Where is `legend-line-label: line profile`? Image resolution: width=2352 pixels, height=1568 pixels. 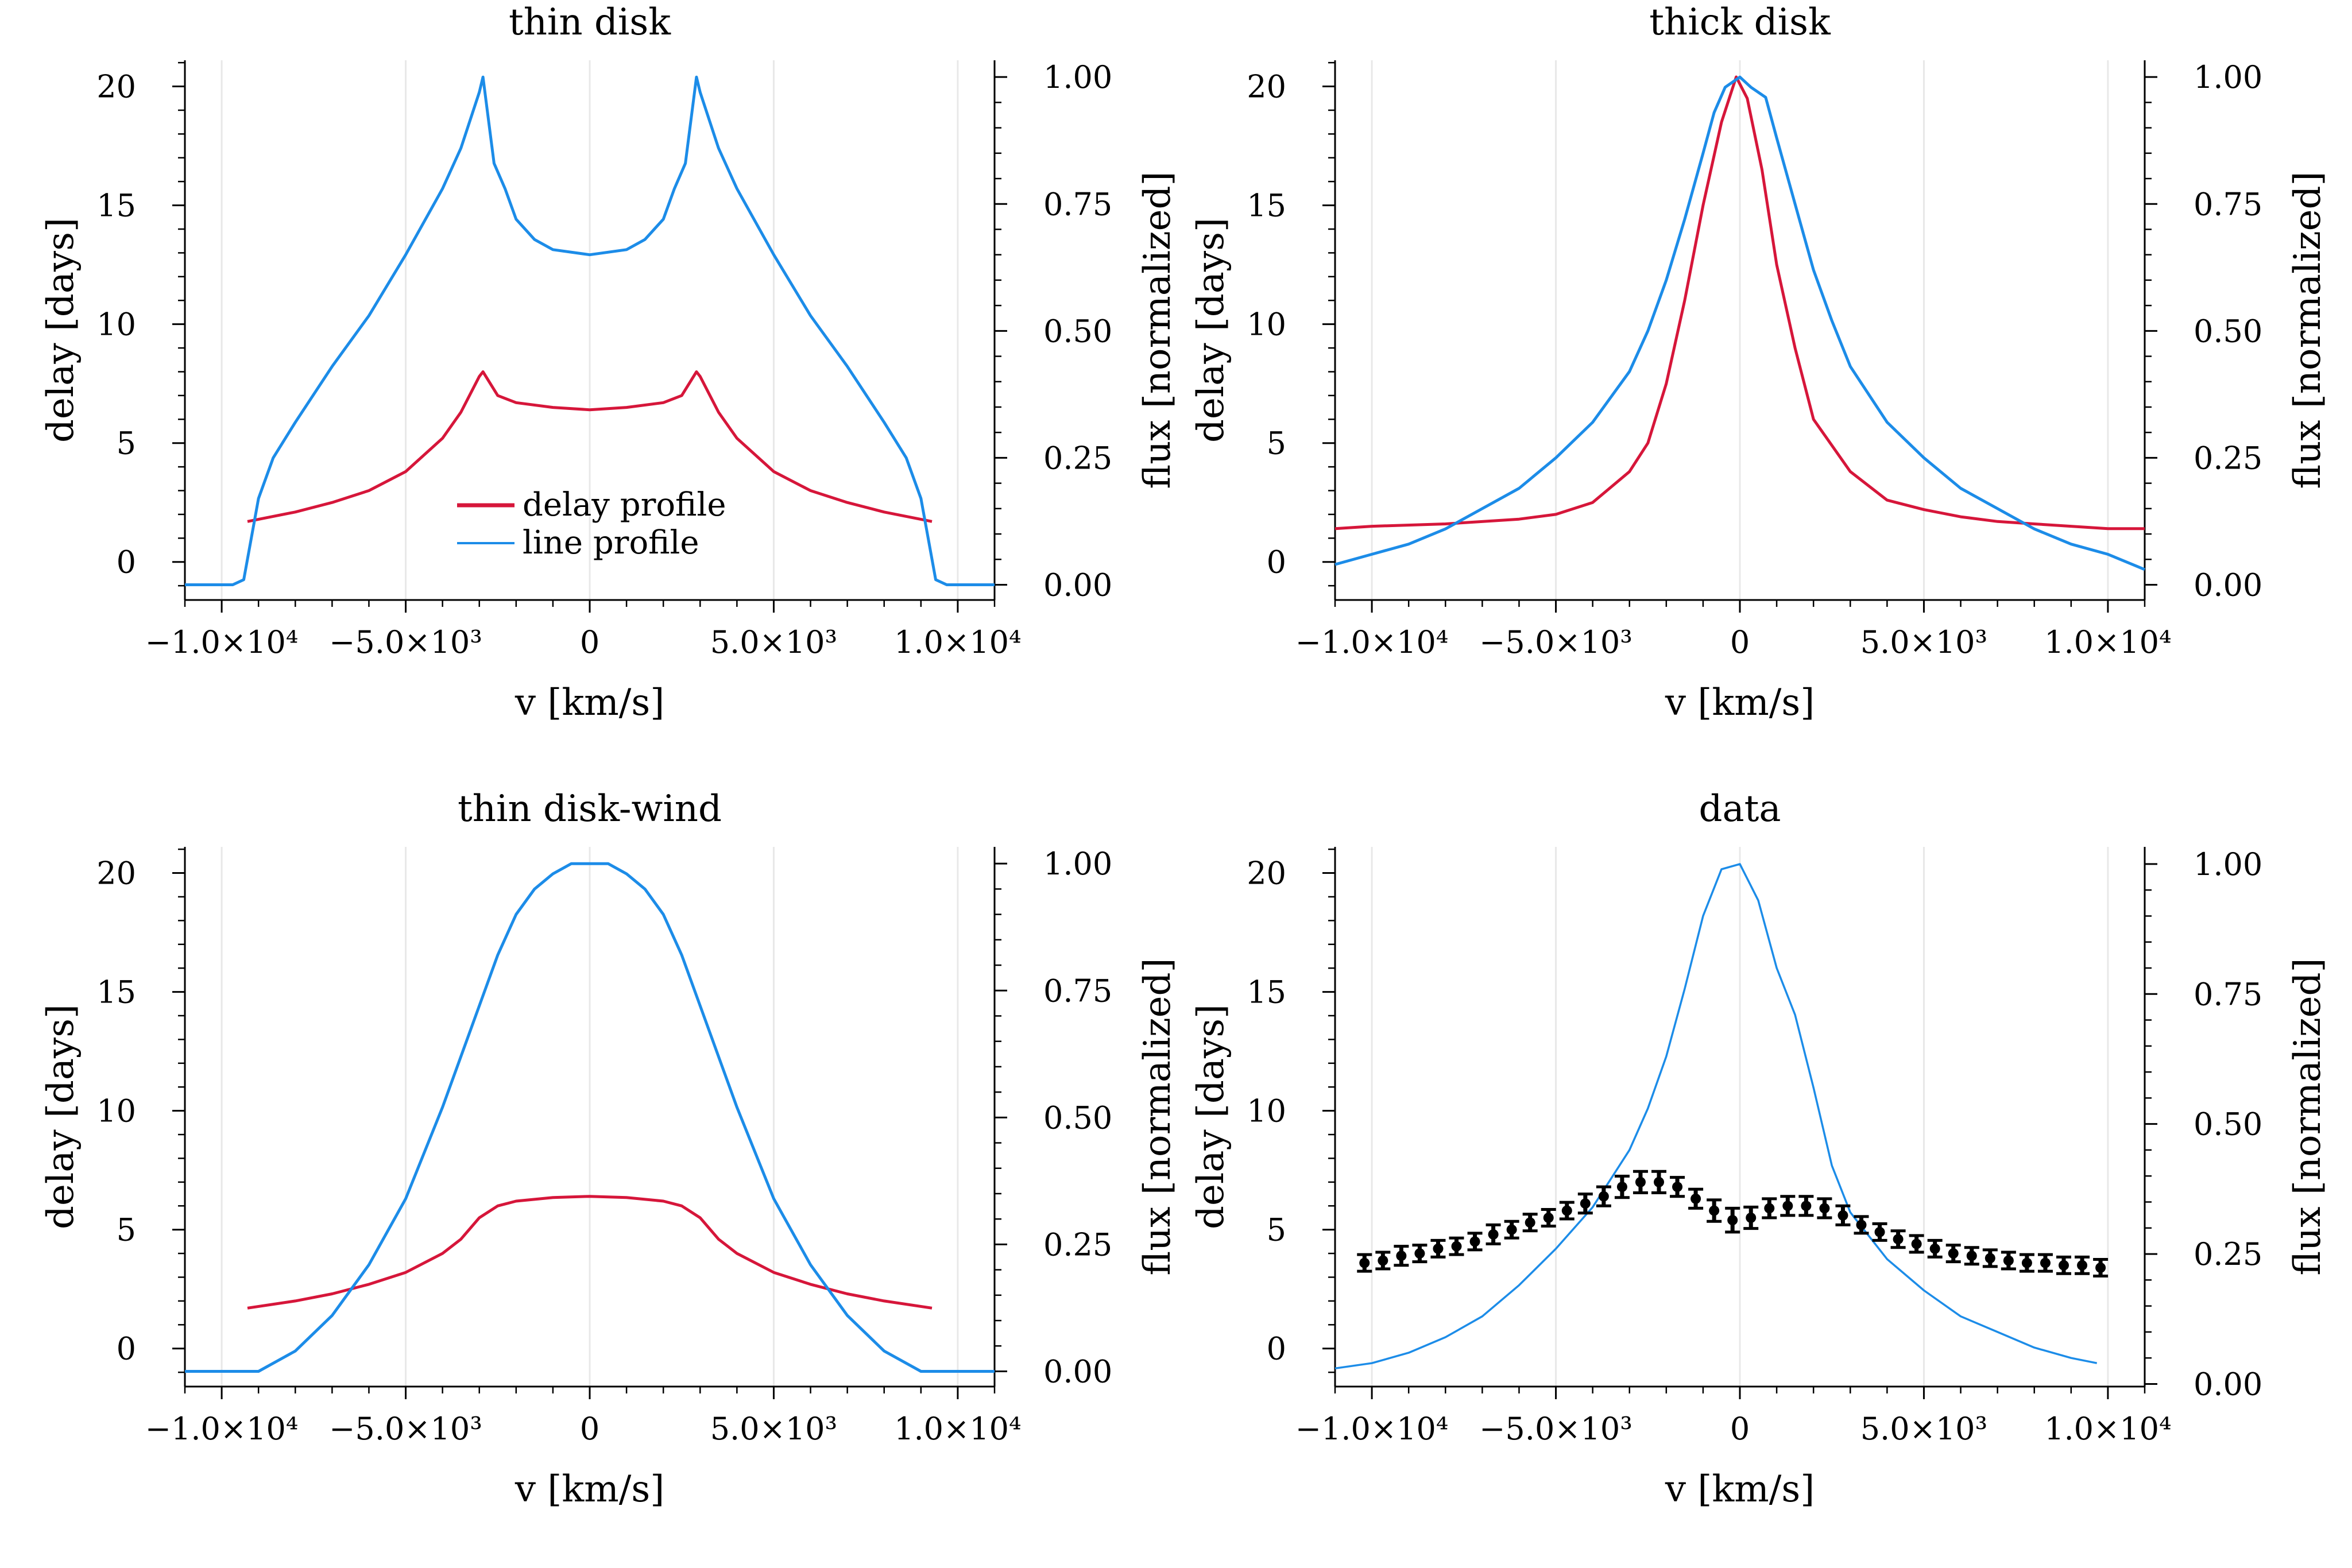 legend-line-label: line profile is located at coordinates (611, 543).